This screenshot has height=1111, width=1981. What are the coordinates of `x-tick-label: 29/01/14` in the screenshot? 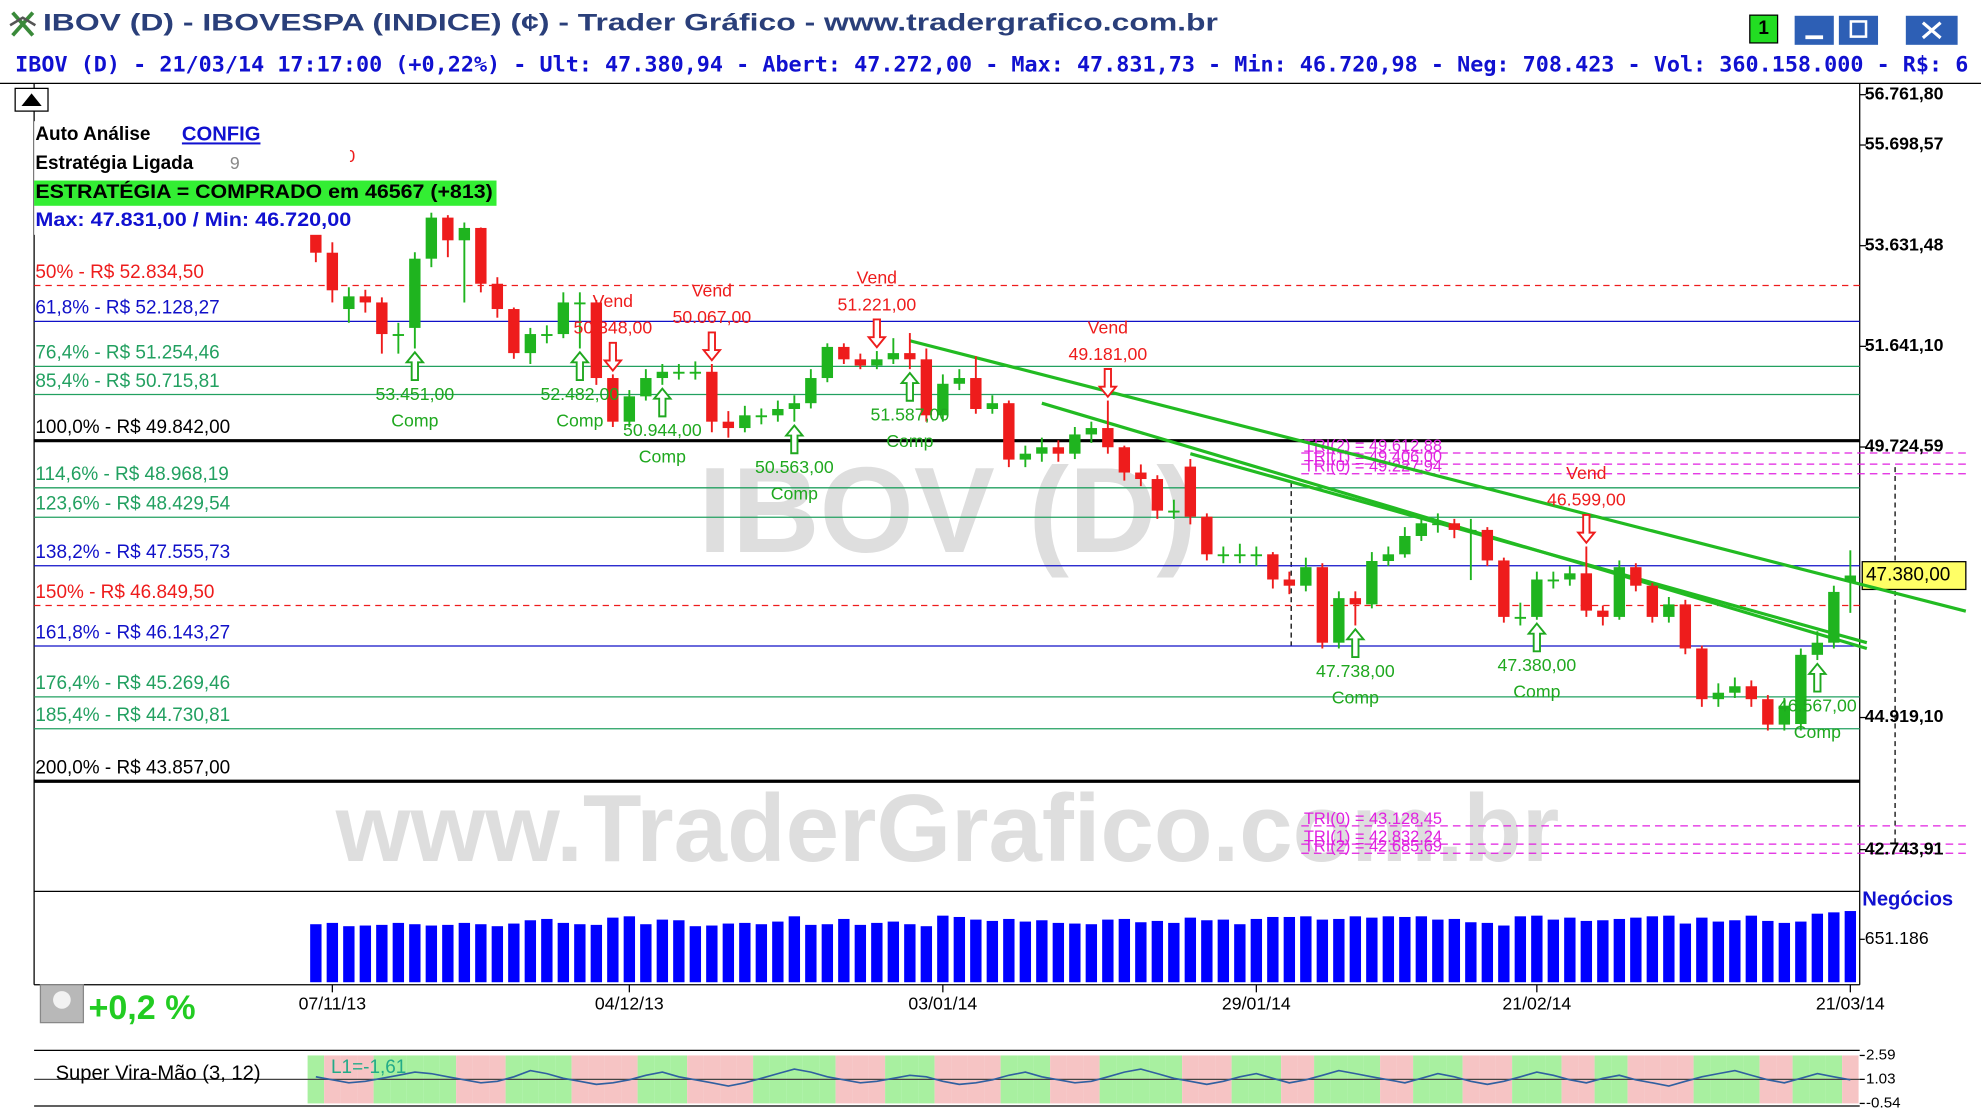 It's located at (1256, 1004).